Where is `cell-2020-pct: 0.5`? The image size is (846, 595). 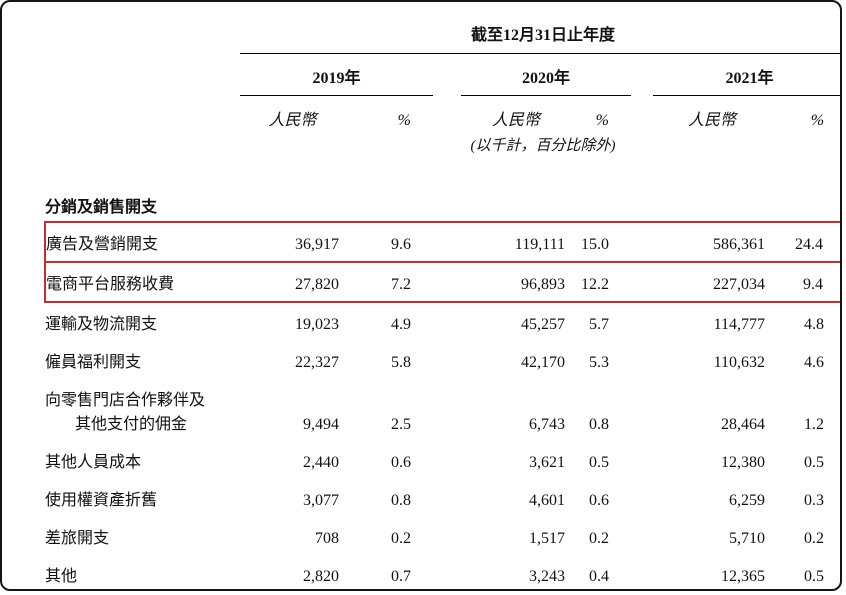
cell-2020-pct: 0.5 is located at coordinates (599, 462).